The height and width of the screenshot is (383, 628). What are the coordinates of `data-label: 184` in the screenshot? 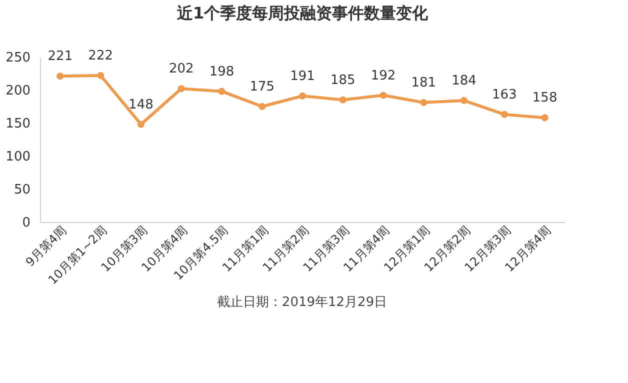 It's located at (464, 81).